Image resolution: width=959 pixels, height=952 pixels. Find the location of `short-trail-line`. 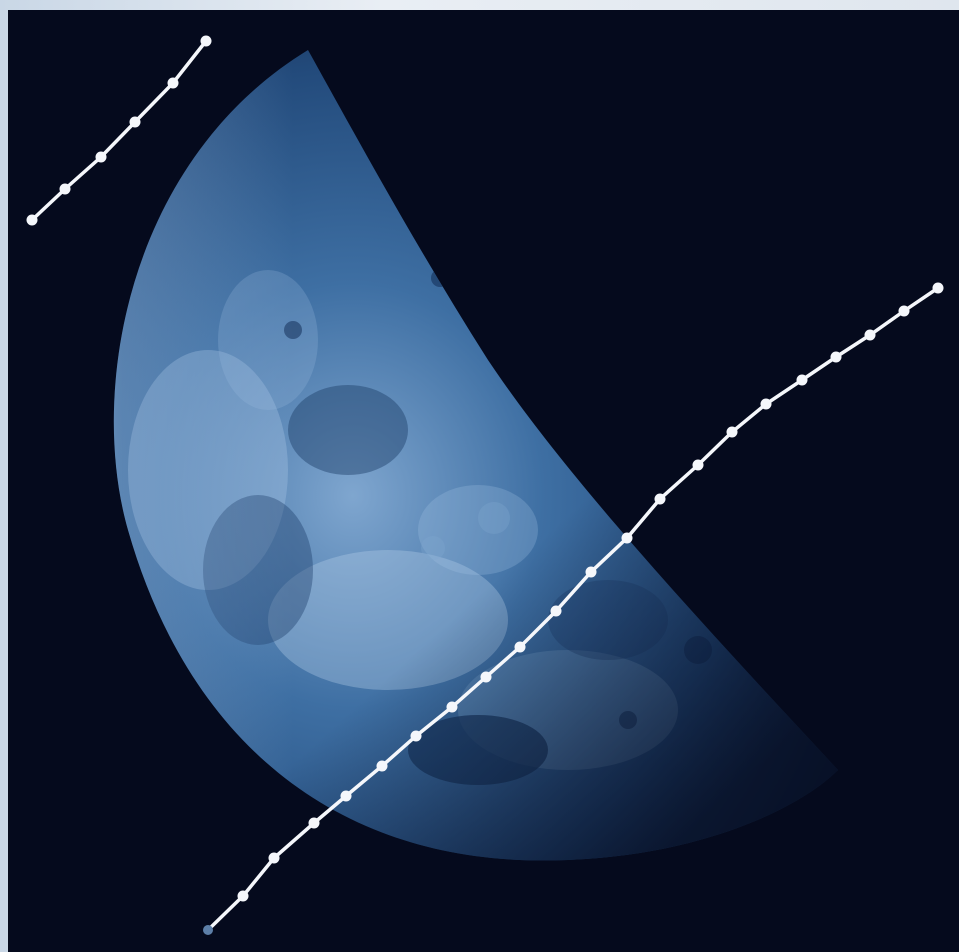

short-trail-line is located at coordinates (119, 130).